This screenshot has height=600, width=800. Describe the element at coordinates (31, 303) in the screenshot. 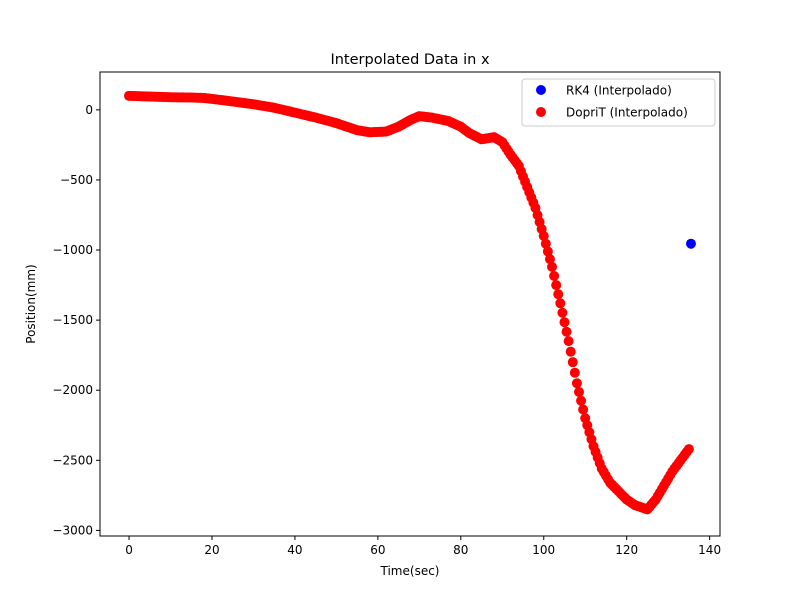

I see `y-axis-label: Position(mm)` at that location.